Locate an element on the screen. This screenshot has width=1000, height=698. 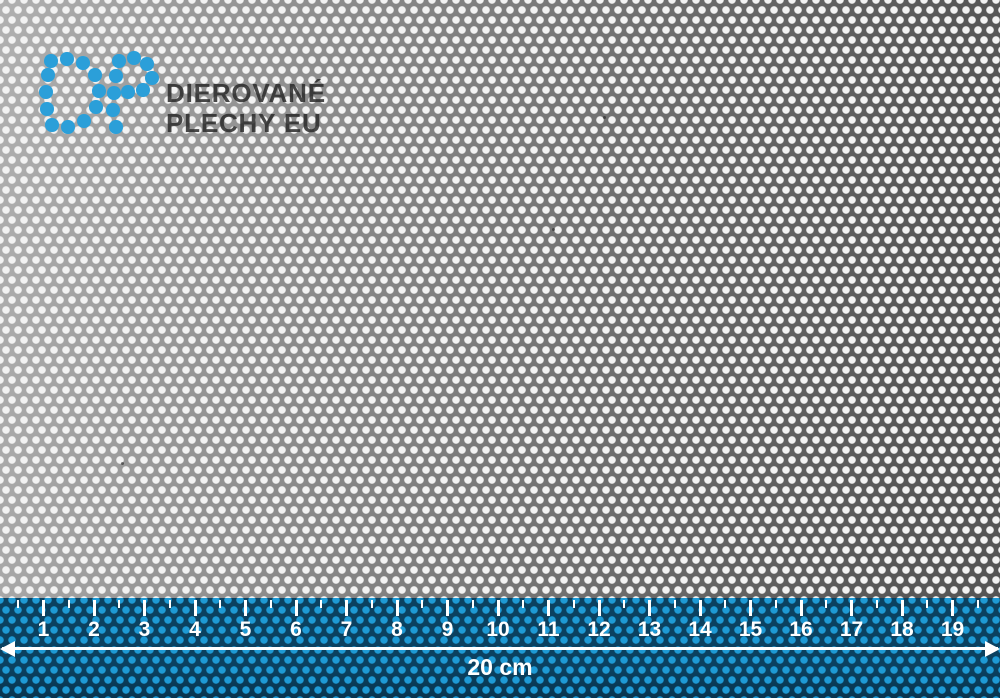
arrow-right-icon is located at coordinates (992, 648).